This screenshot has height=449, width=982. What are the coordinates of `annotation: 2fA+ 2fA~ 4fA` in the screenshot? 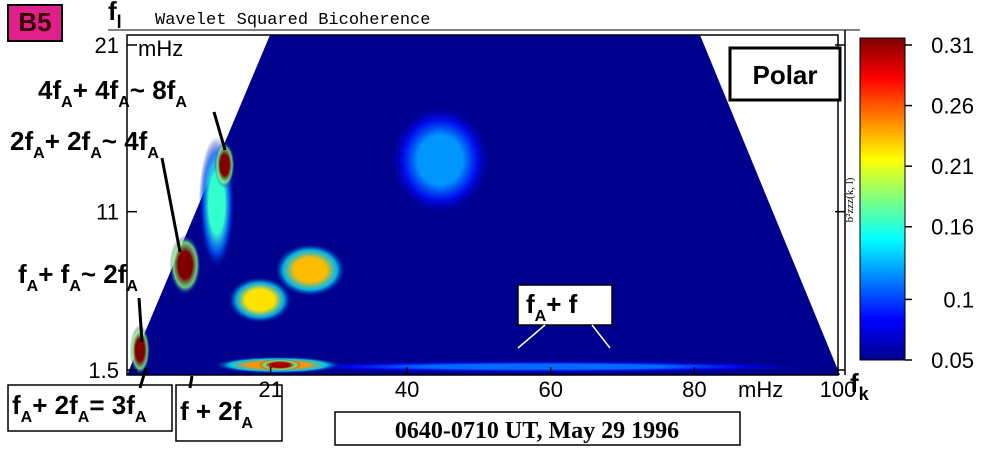 It's located at (84, 144).